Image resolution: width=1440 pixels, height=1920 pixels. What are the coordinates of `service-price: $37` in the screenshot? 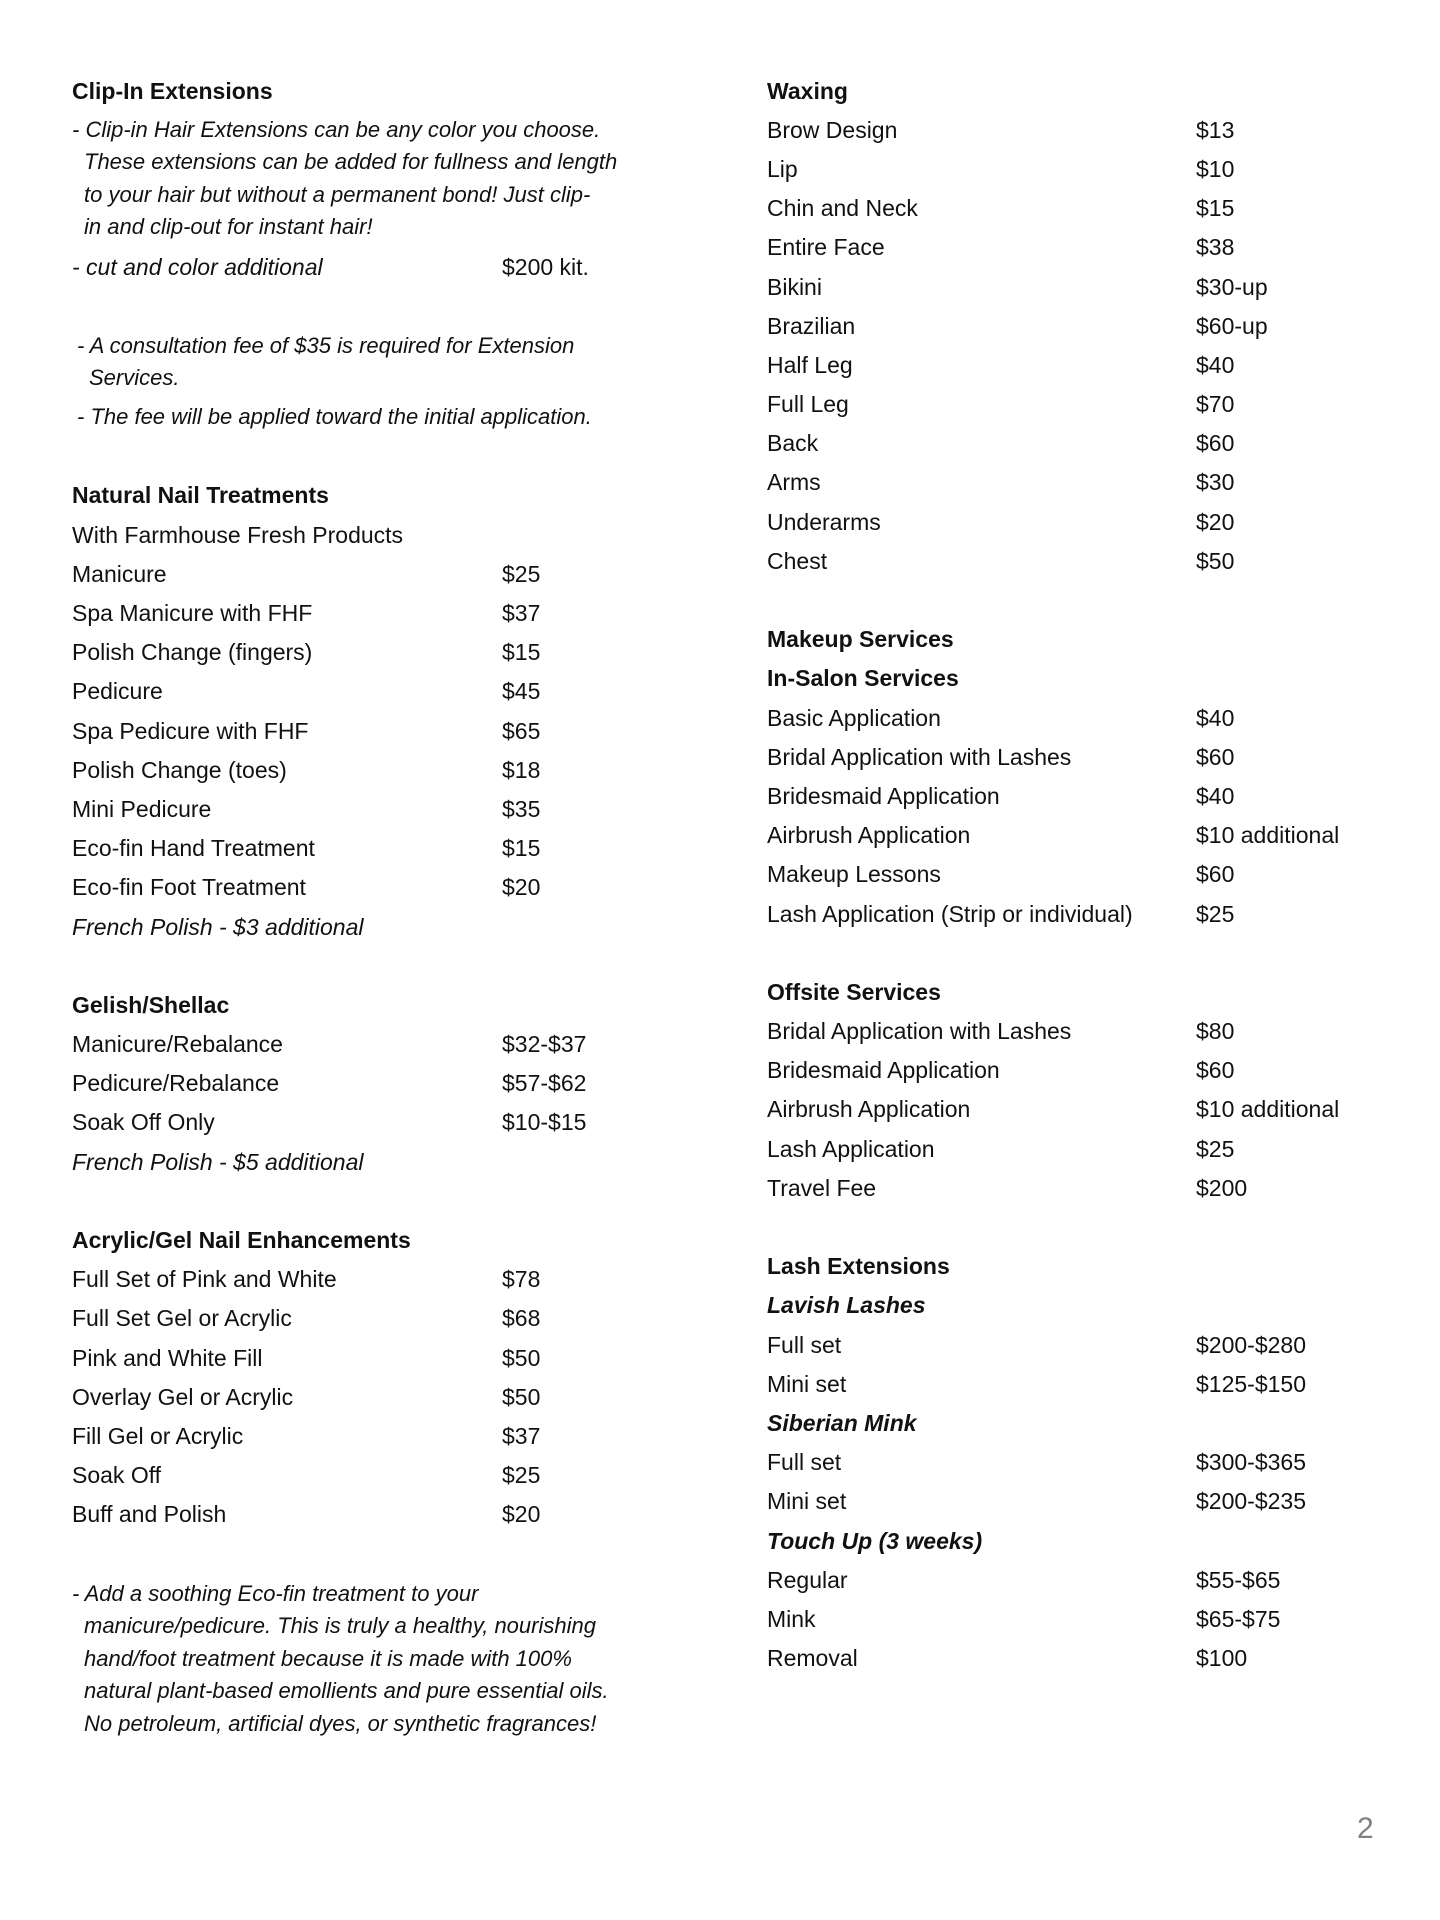 It's located at (521, 613).